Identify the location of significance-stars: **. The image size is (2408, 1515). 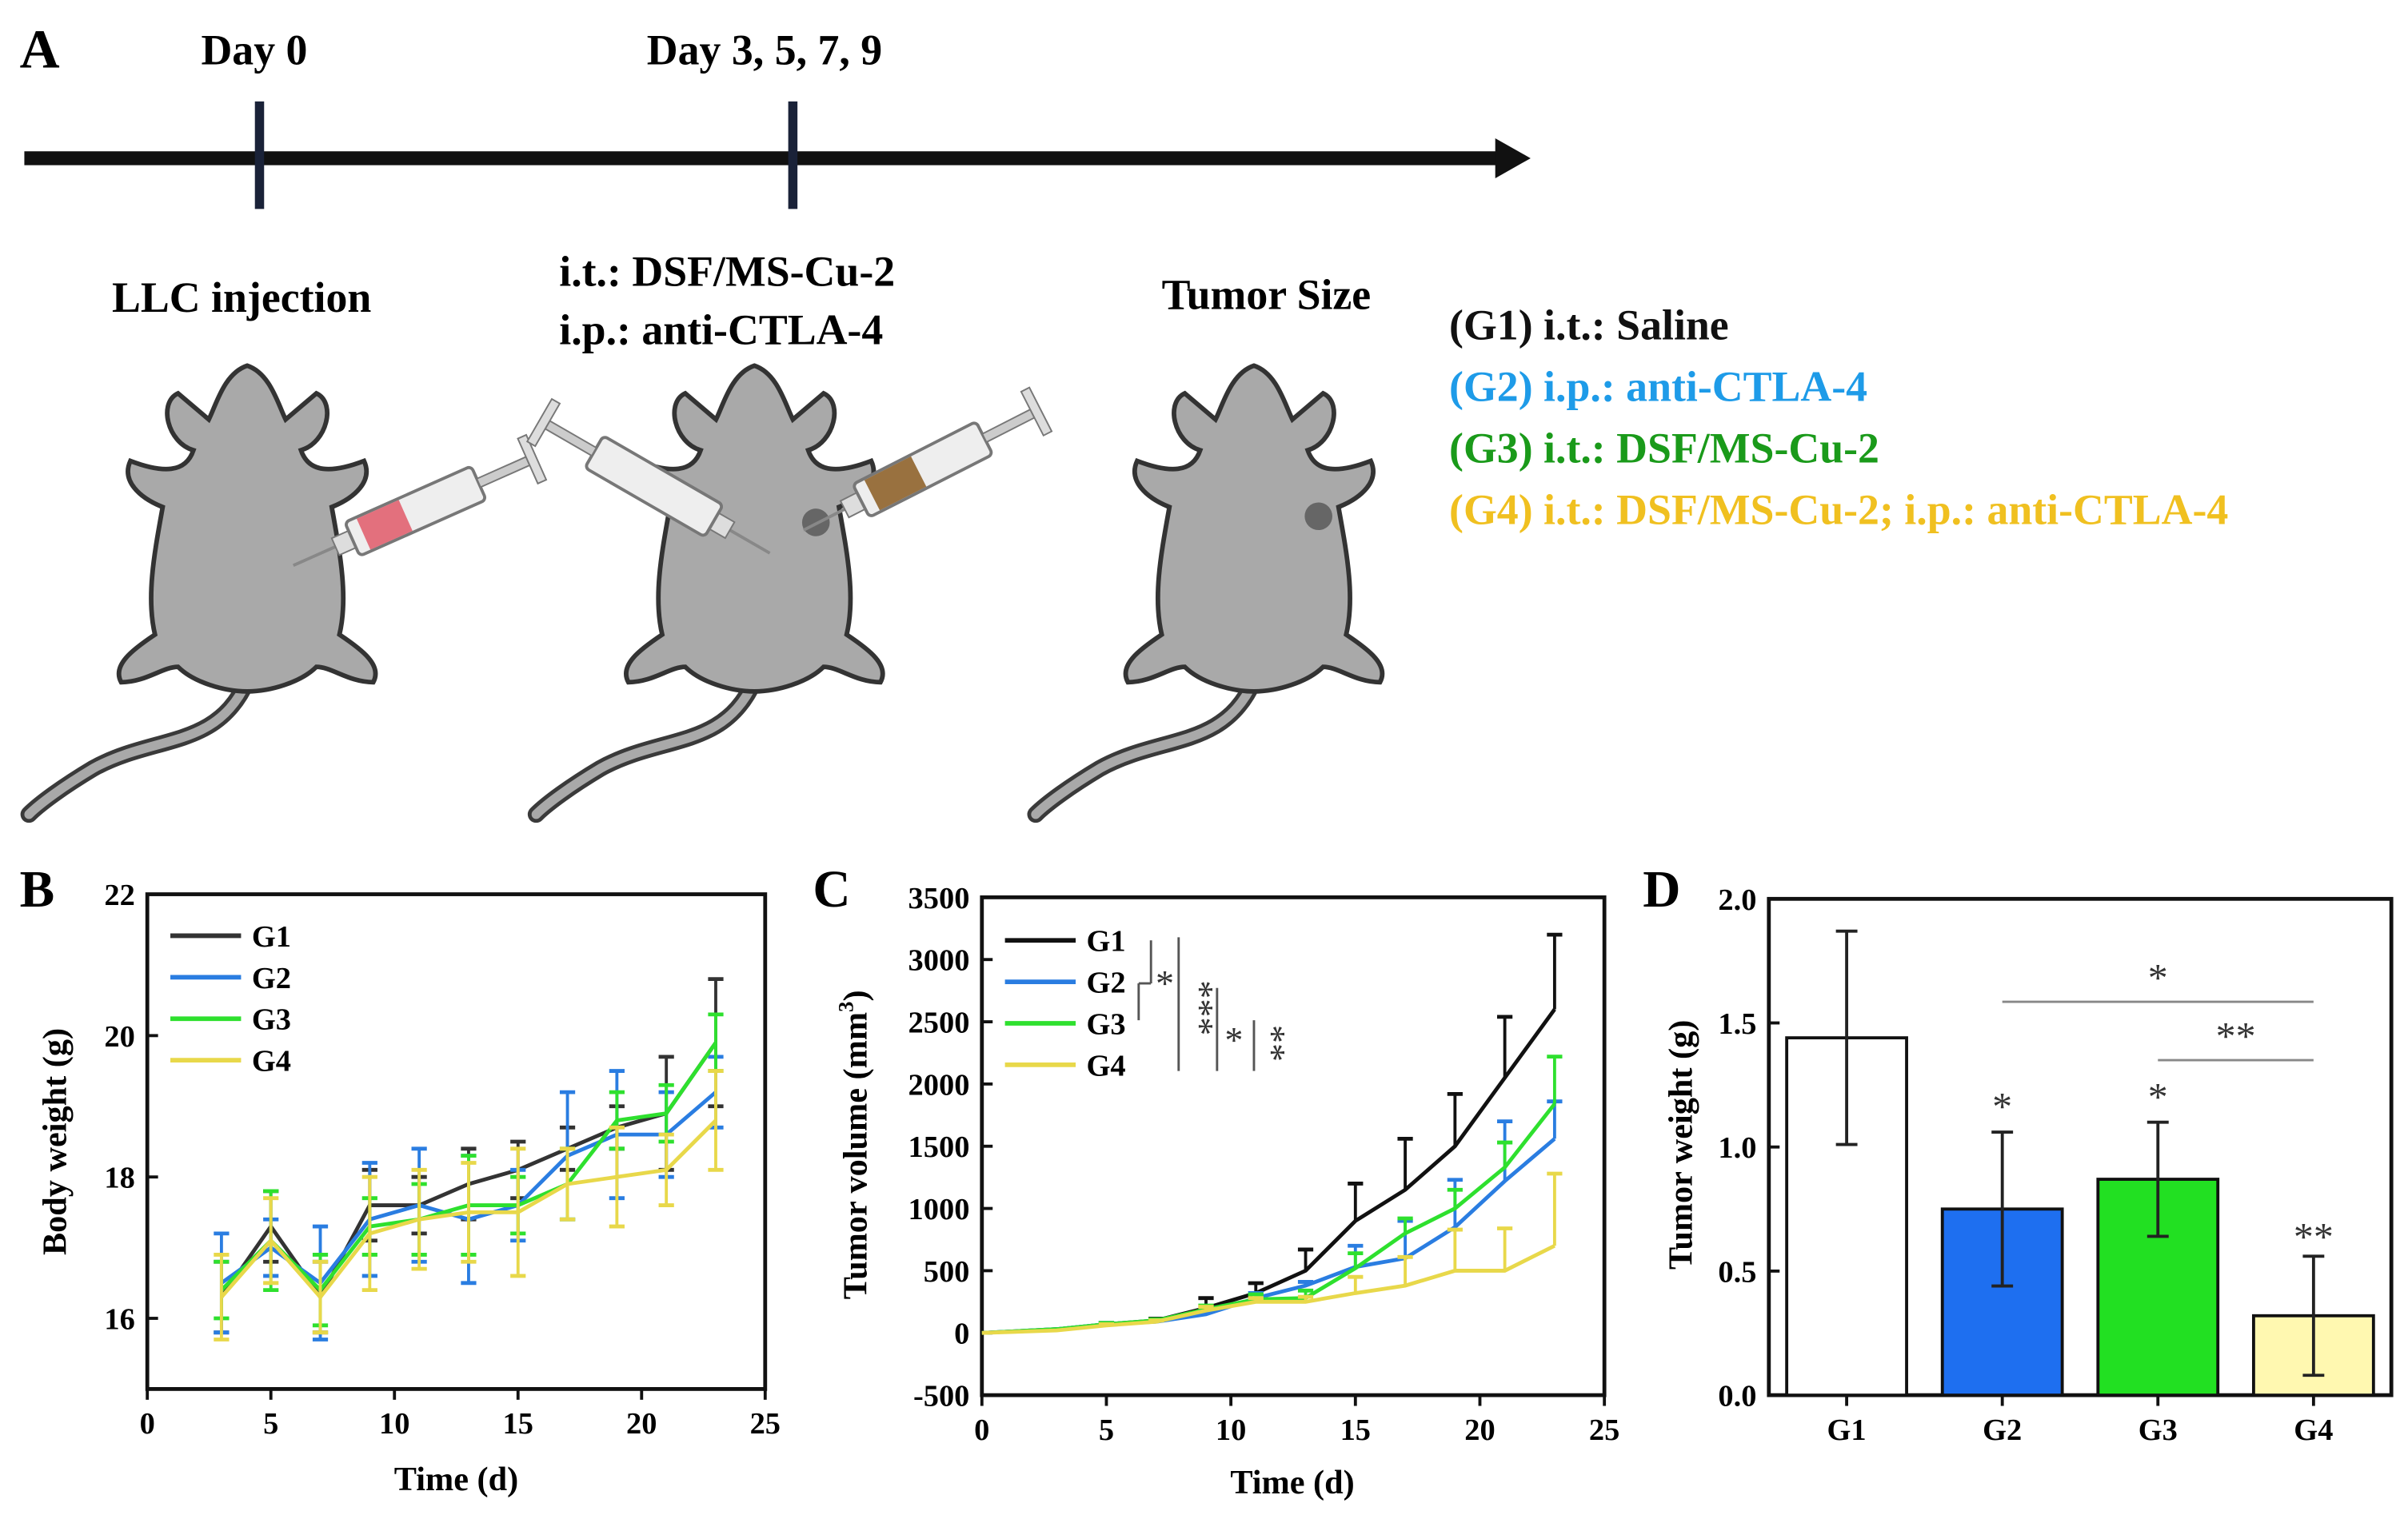
(1272, 1043).